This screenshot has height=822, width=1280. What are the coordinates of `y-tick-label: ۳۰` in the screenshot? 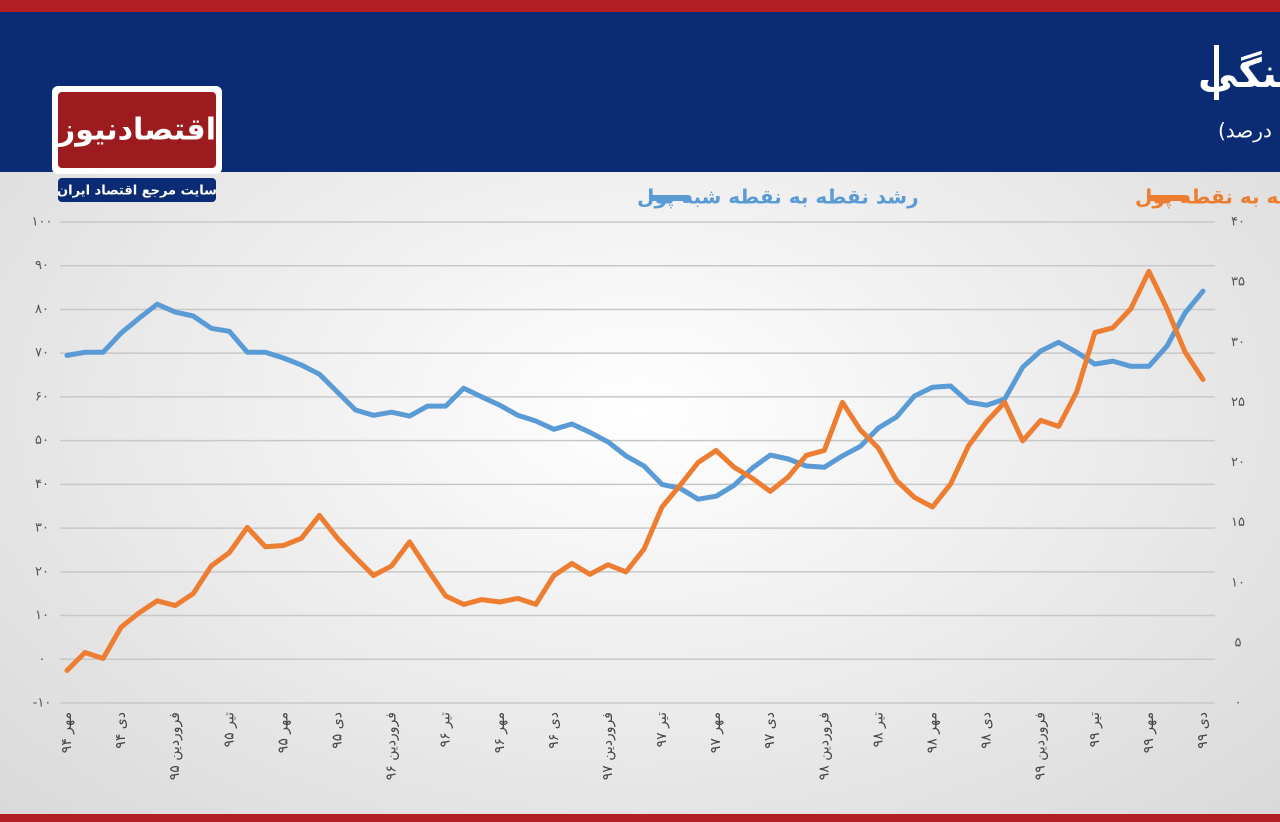 It's located at (42, 528).